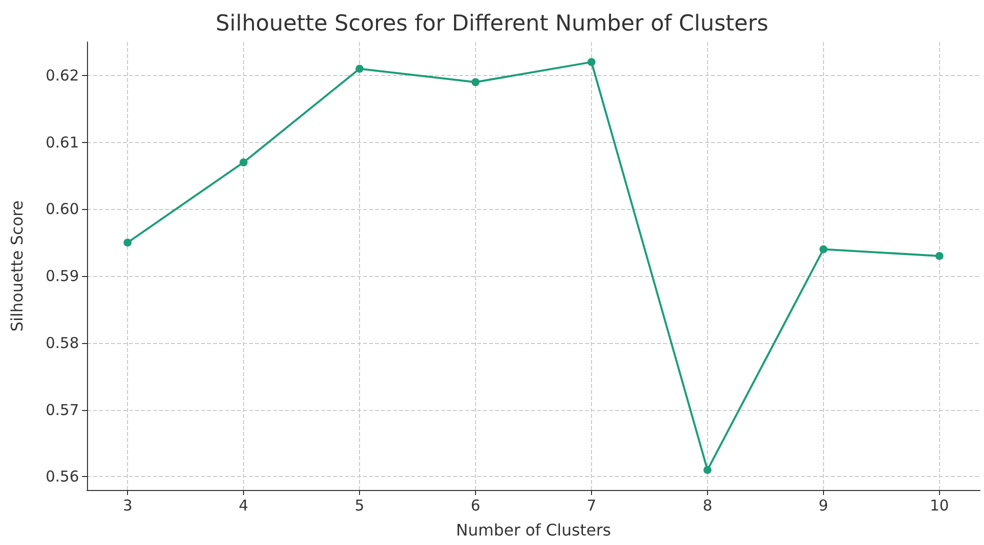  What do you see at coordinates (62, 209) in the screenshot?
I see `y-tick-label: 0.60` at bounding box center [62, 209].